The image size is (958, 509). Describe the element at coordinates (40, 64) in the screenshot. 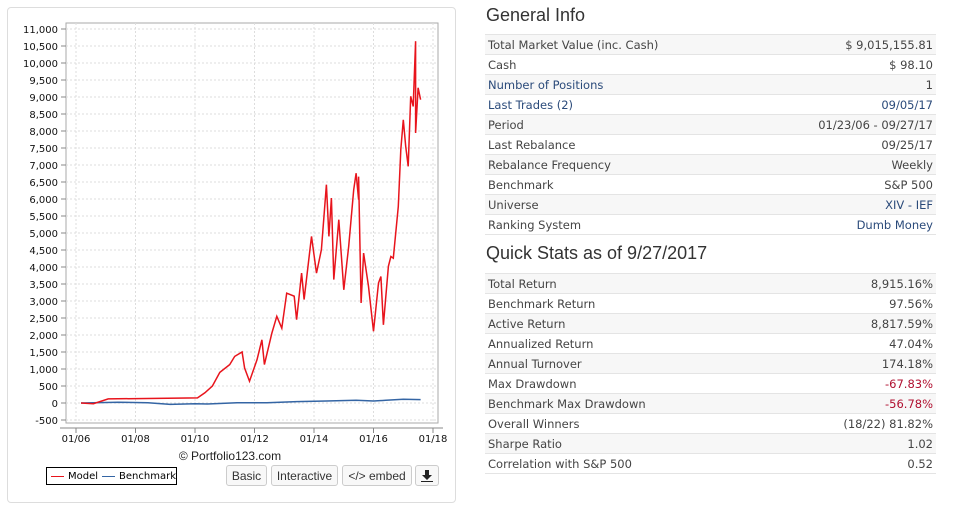

I see `y-tick-label: 10,000` at that location.